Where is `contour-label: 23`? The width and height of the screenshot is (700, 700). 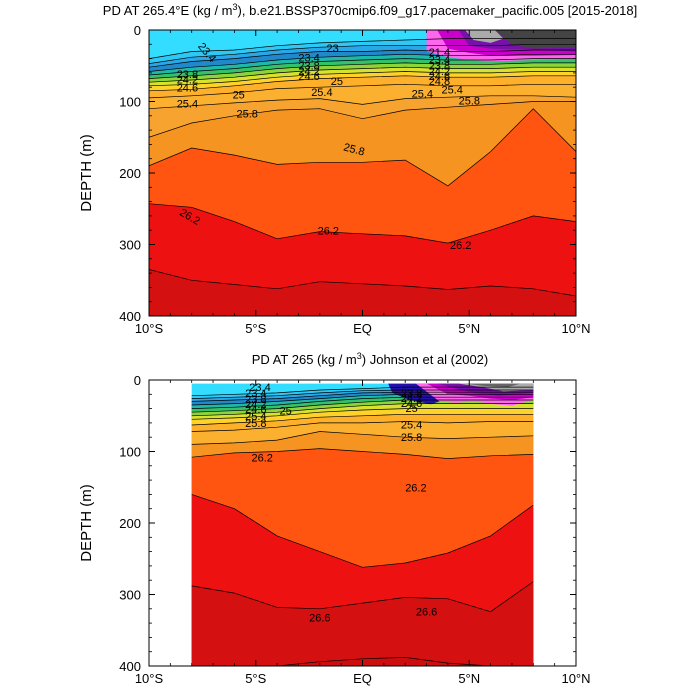 contour-label: 23 is located at coordinates (332, 49).